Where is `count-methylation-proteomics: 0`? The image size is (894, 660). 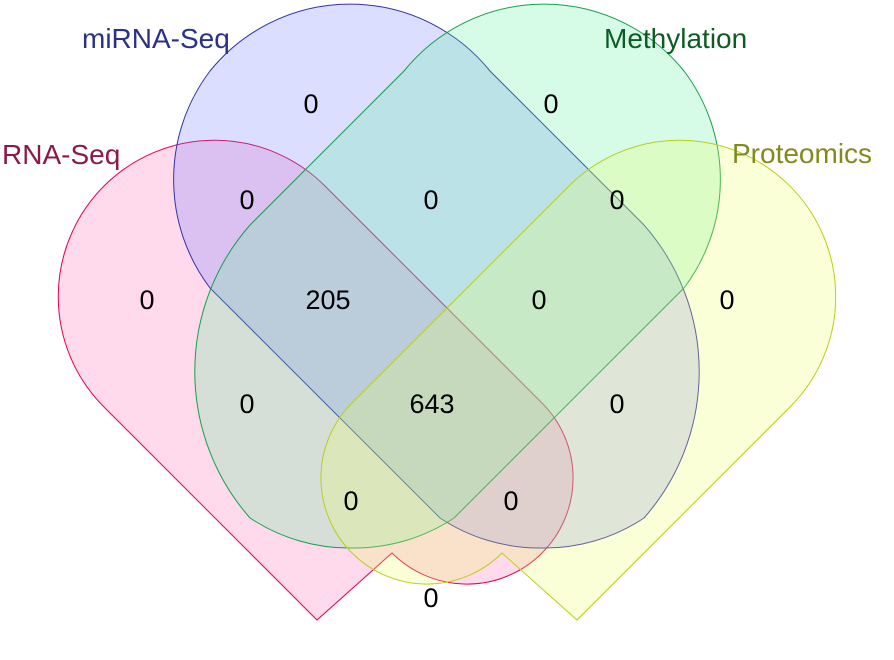
count-methylation-proteomics: 0 is located at coordinates (616, 200).